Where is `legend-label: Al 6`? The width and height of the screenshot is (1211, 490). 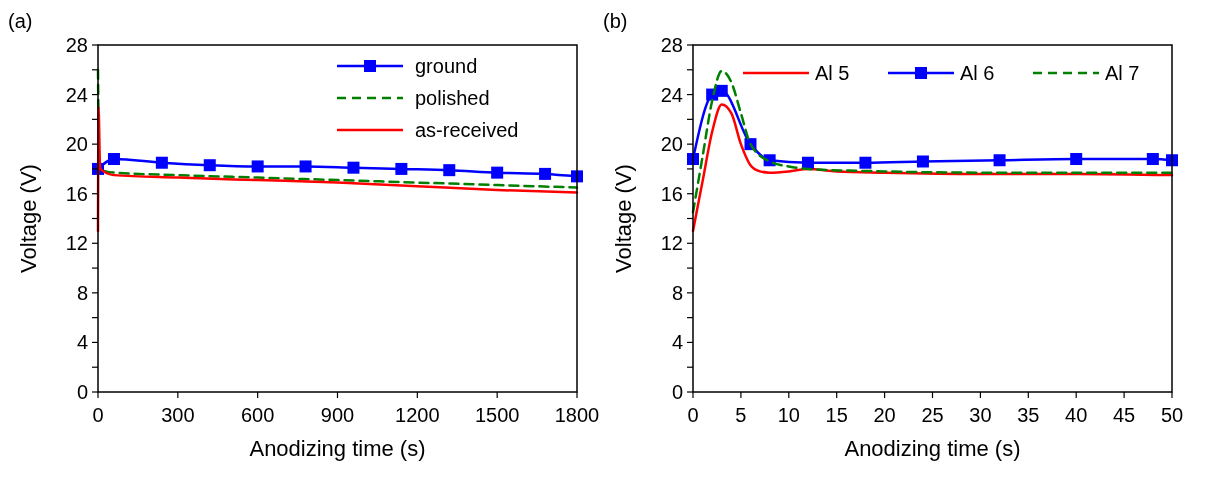
legend-label: Al 6 is located at coordinates (977, 73).